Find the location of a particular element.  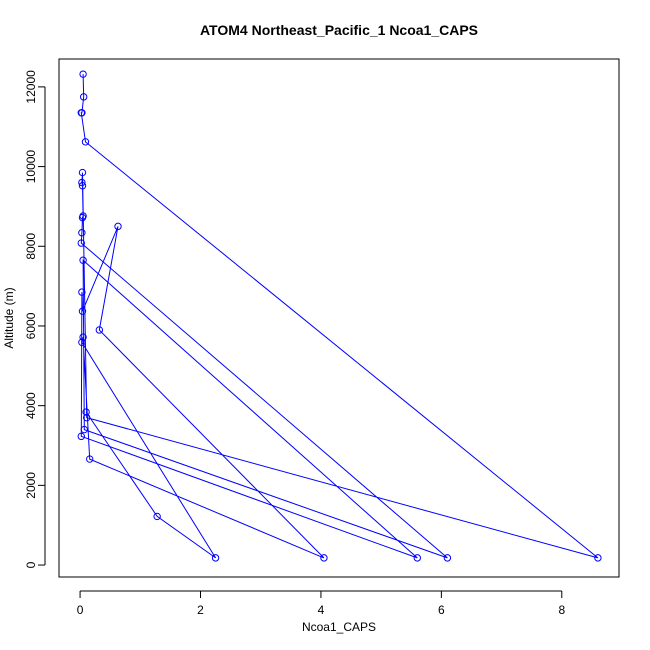

y-tick-label: 2000 is located at coordinates (31, 485).